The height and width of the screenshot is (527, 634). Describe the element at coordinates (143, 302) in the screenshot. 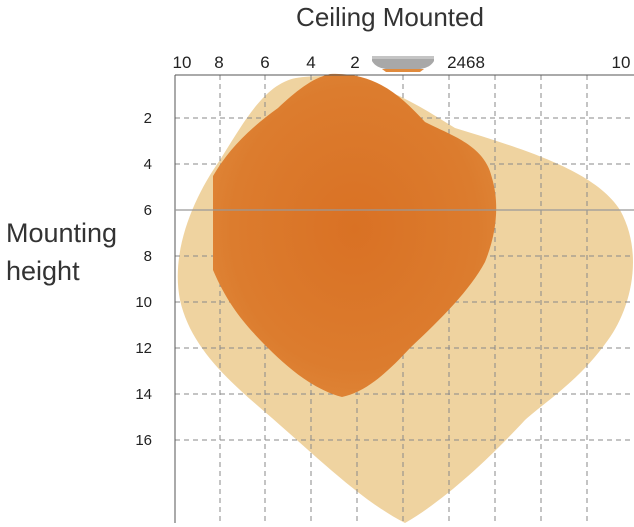

I see `y-tick-label: 10` at that location.